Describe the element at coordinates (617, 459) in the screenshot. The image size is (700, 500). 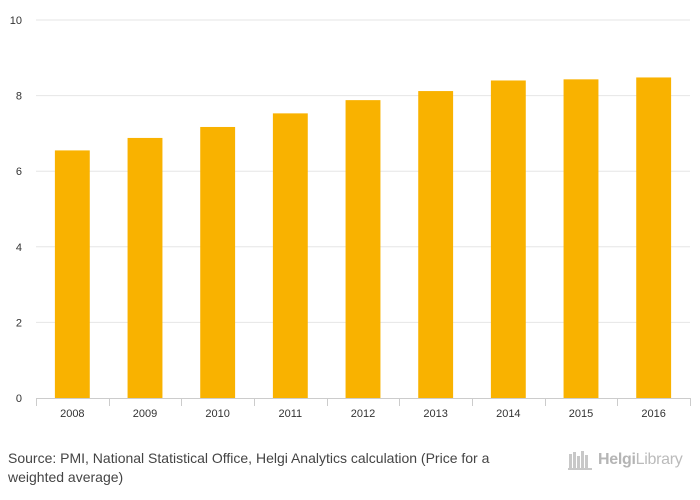
I see `logo-wordmark-bold: Helgi` at that location.